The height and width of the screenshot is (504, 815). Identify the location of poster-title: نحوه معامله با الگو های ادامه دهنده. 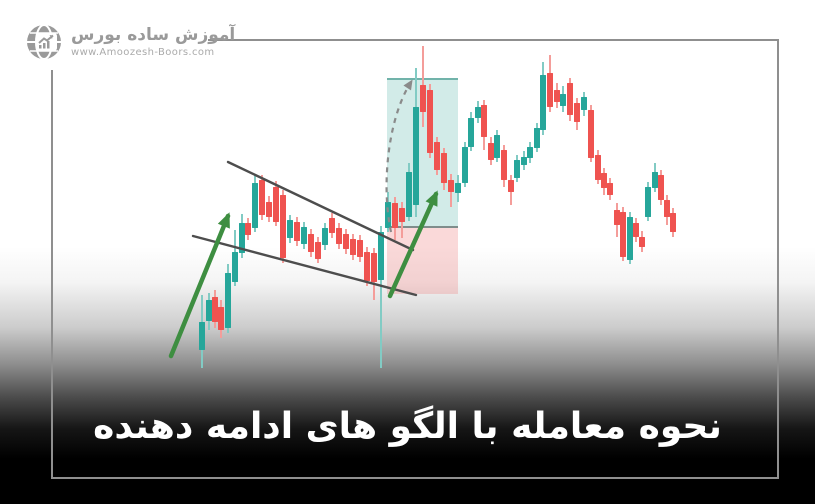
(407, 426).